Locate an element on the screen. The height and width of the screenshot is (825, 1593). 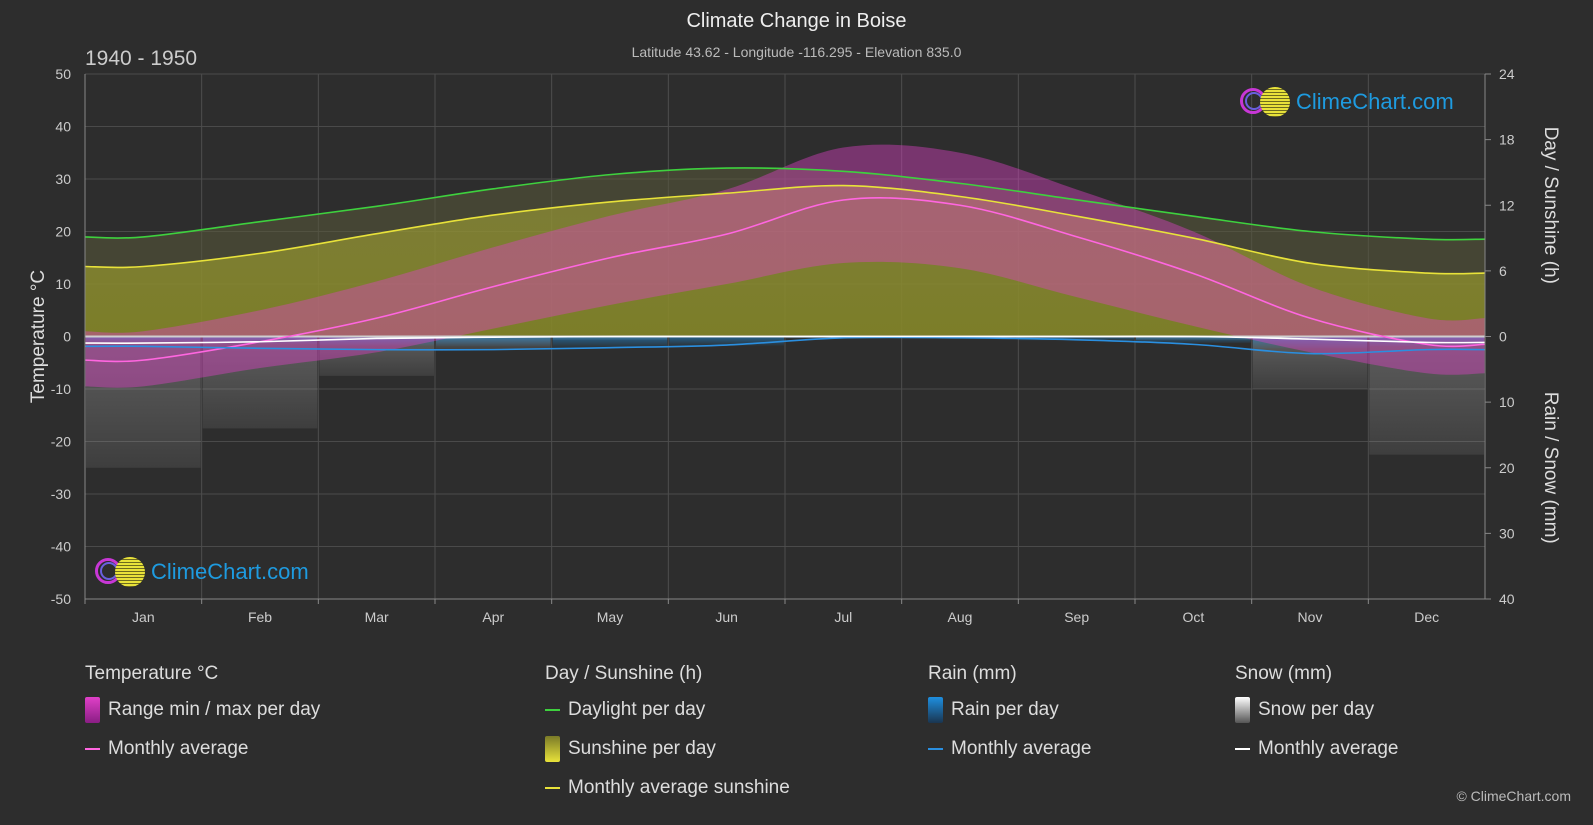
logo-top: ClimeChart.com is located at coordinates (1347, 102).